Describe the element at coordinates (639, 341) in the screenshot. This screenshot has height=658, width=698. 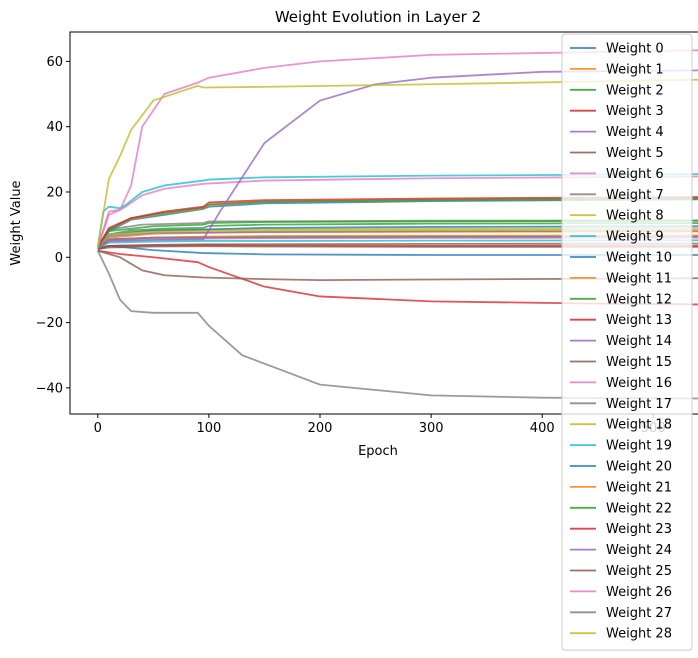
I see `legend-label: Weight 14` at that location.